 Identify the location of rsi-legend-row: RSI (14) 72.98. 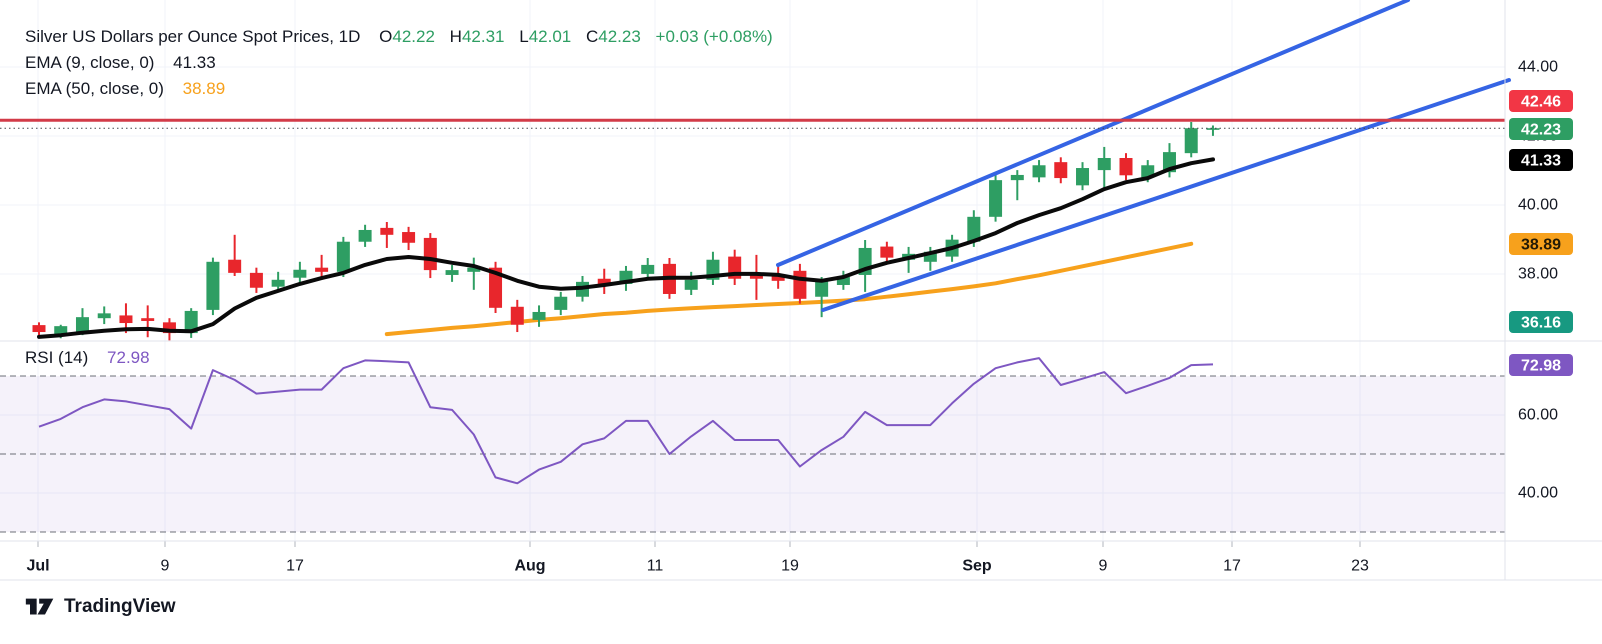
(92, 358).